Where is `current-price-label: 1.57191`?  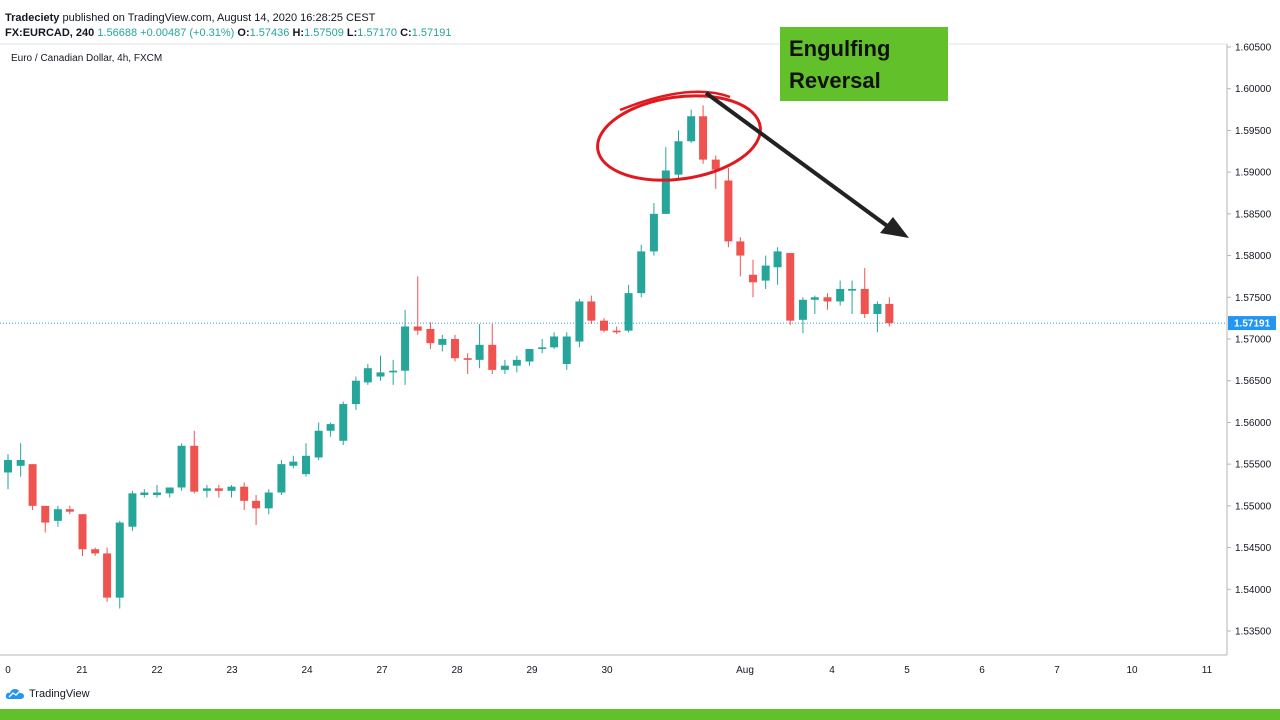 current-price-label: 1.57191 is located at coordinates (1252, 324).